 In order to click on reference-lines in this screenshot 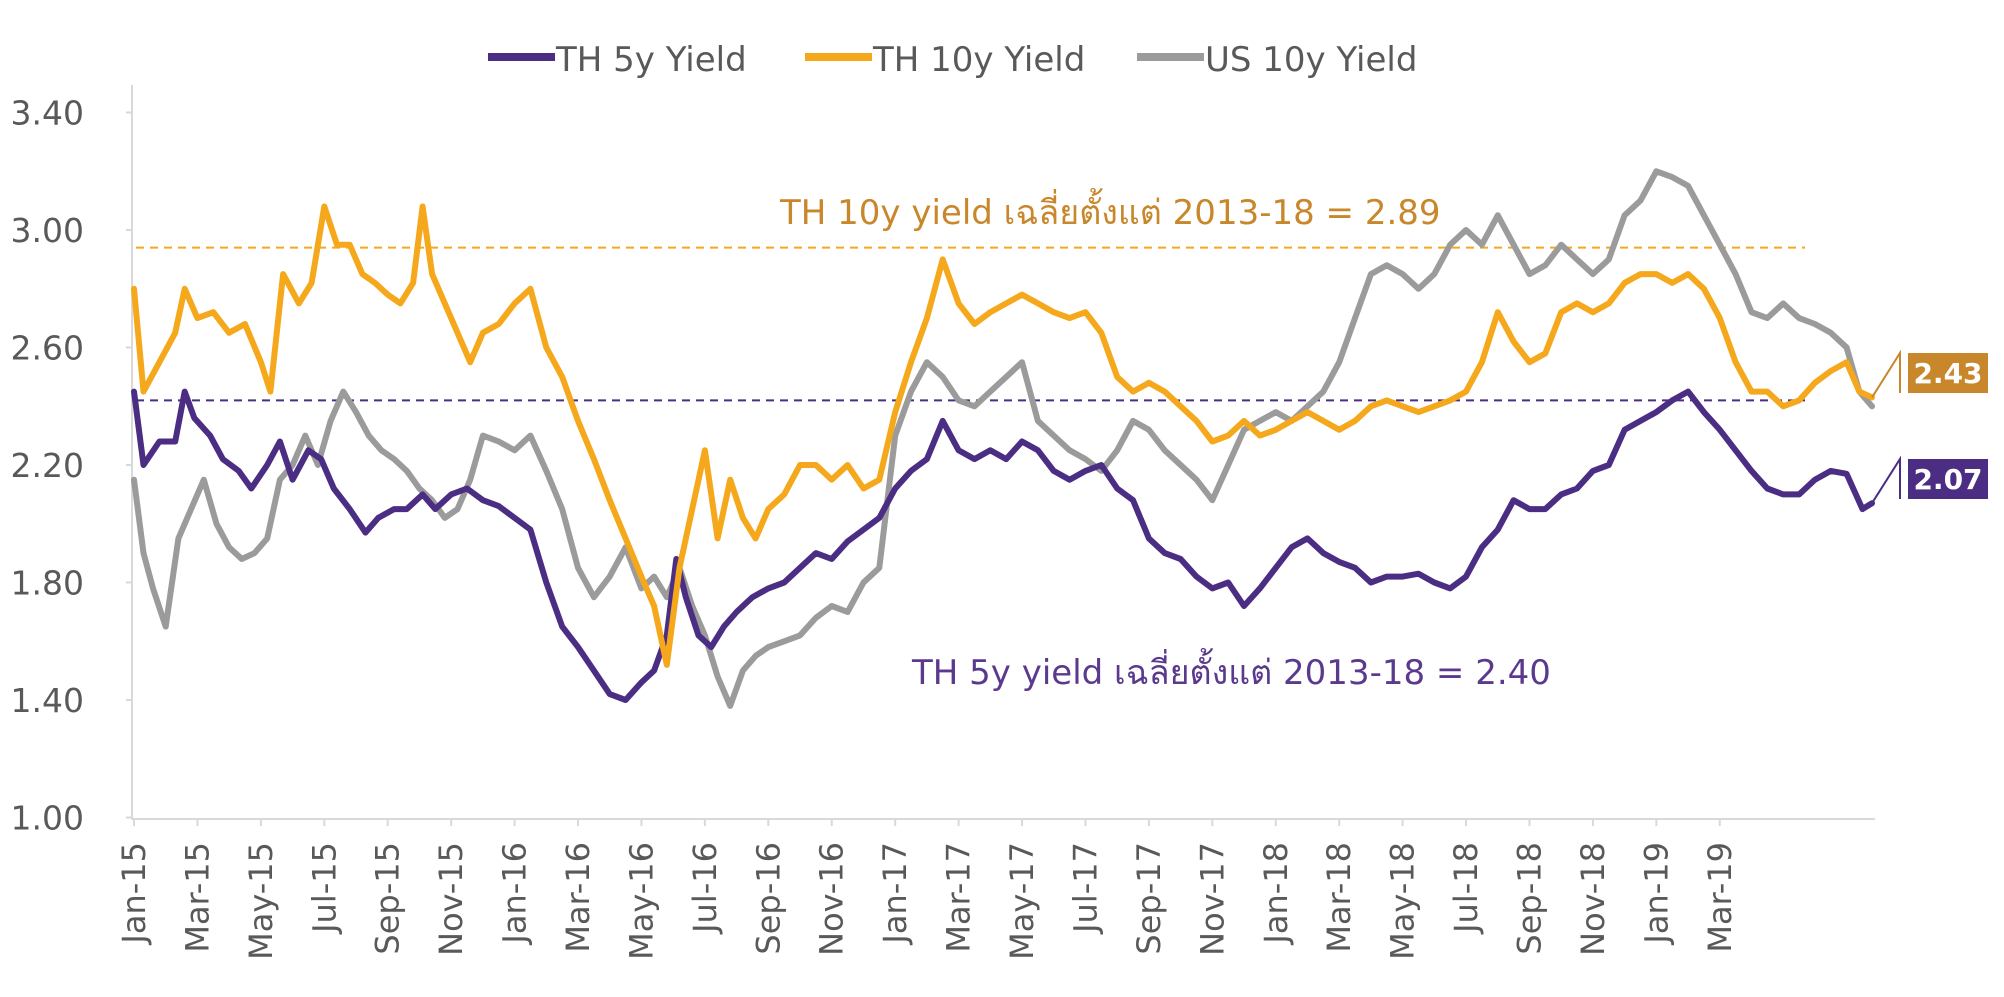, I will do `click(970, 324)`.